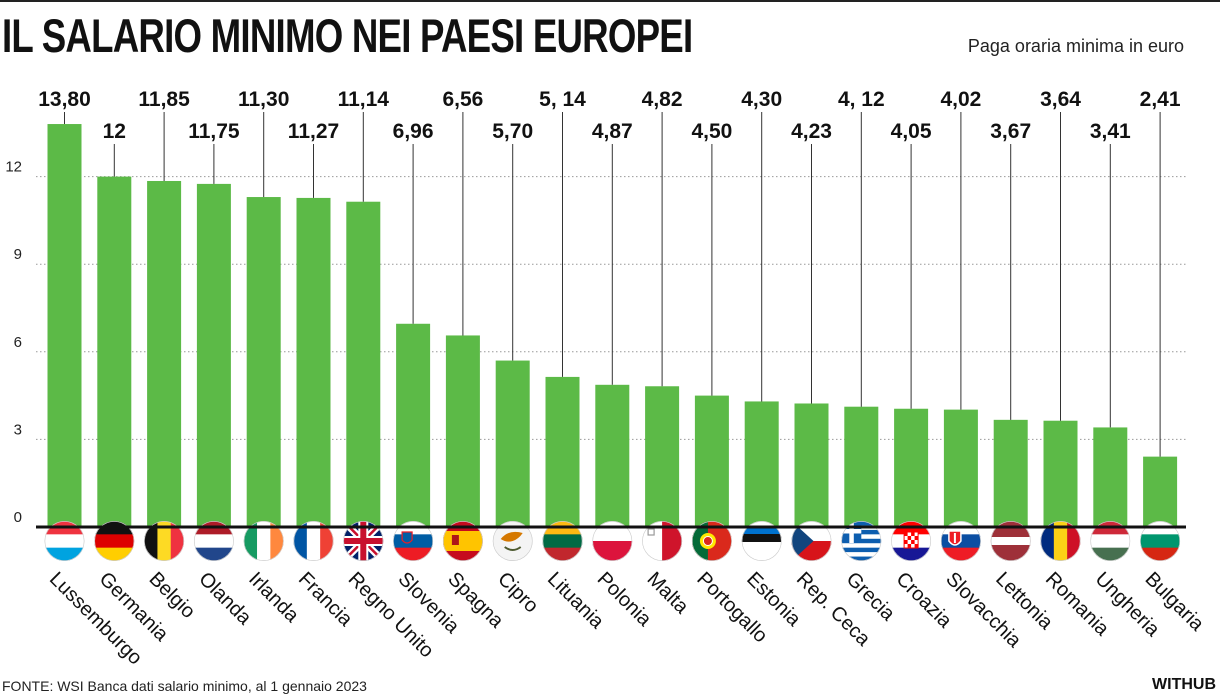  Describe the element at coordinates (114, 131) in the screenshot. I see `value-label: 12` at that location.